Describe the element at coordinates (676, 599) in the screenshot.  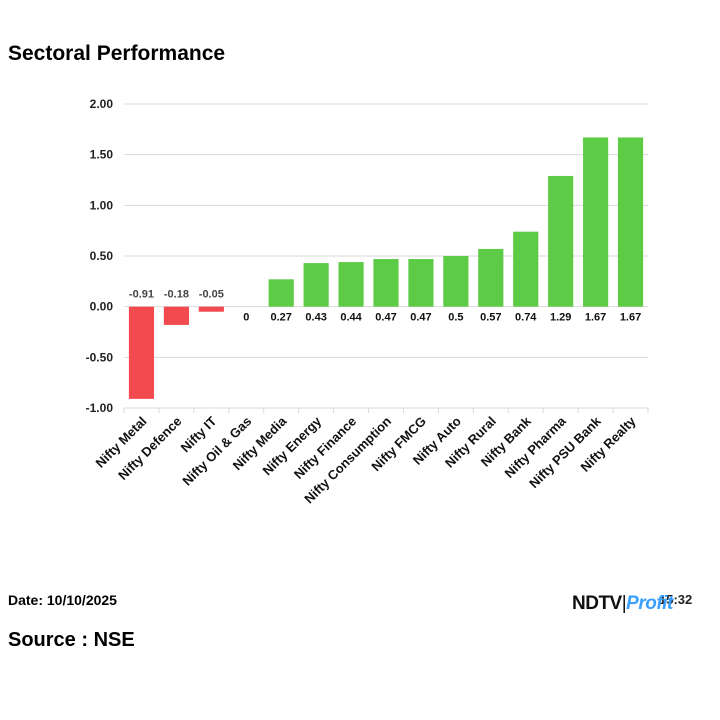
I see `footer-time: 15:32` at that location.